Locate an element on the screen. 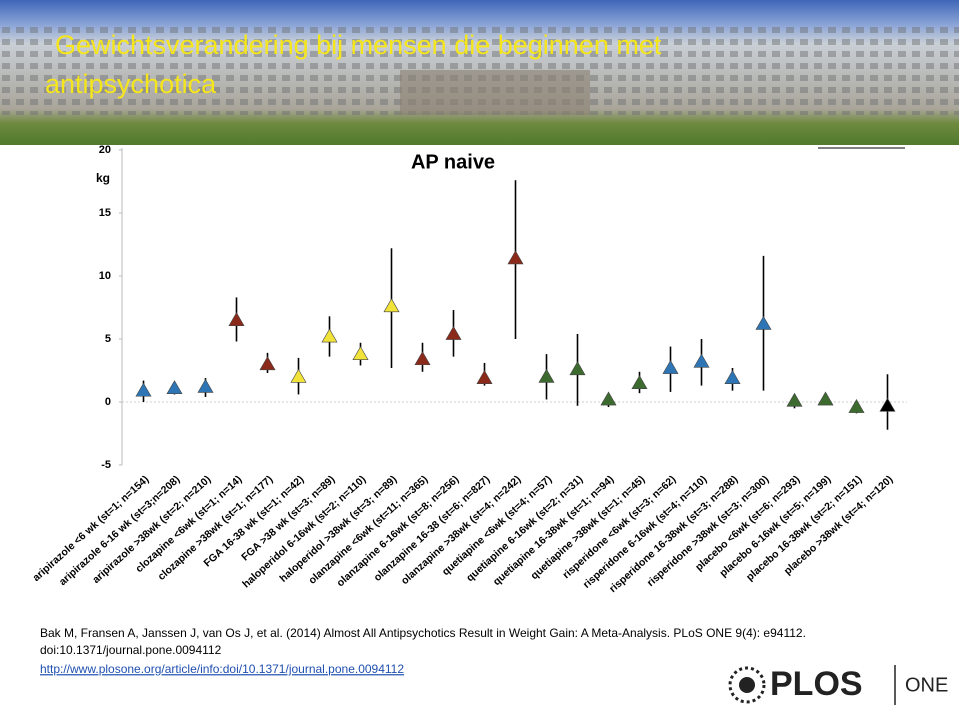 The width and height of the screenshot is (959, 714). chart-title: AP naive is located at coordinates (453, 162).